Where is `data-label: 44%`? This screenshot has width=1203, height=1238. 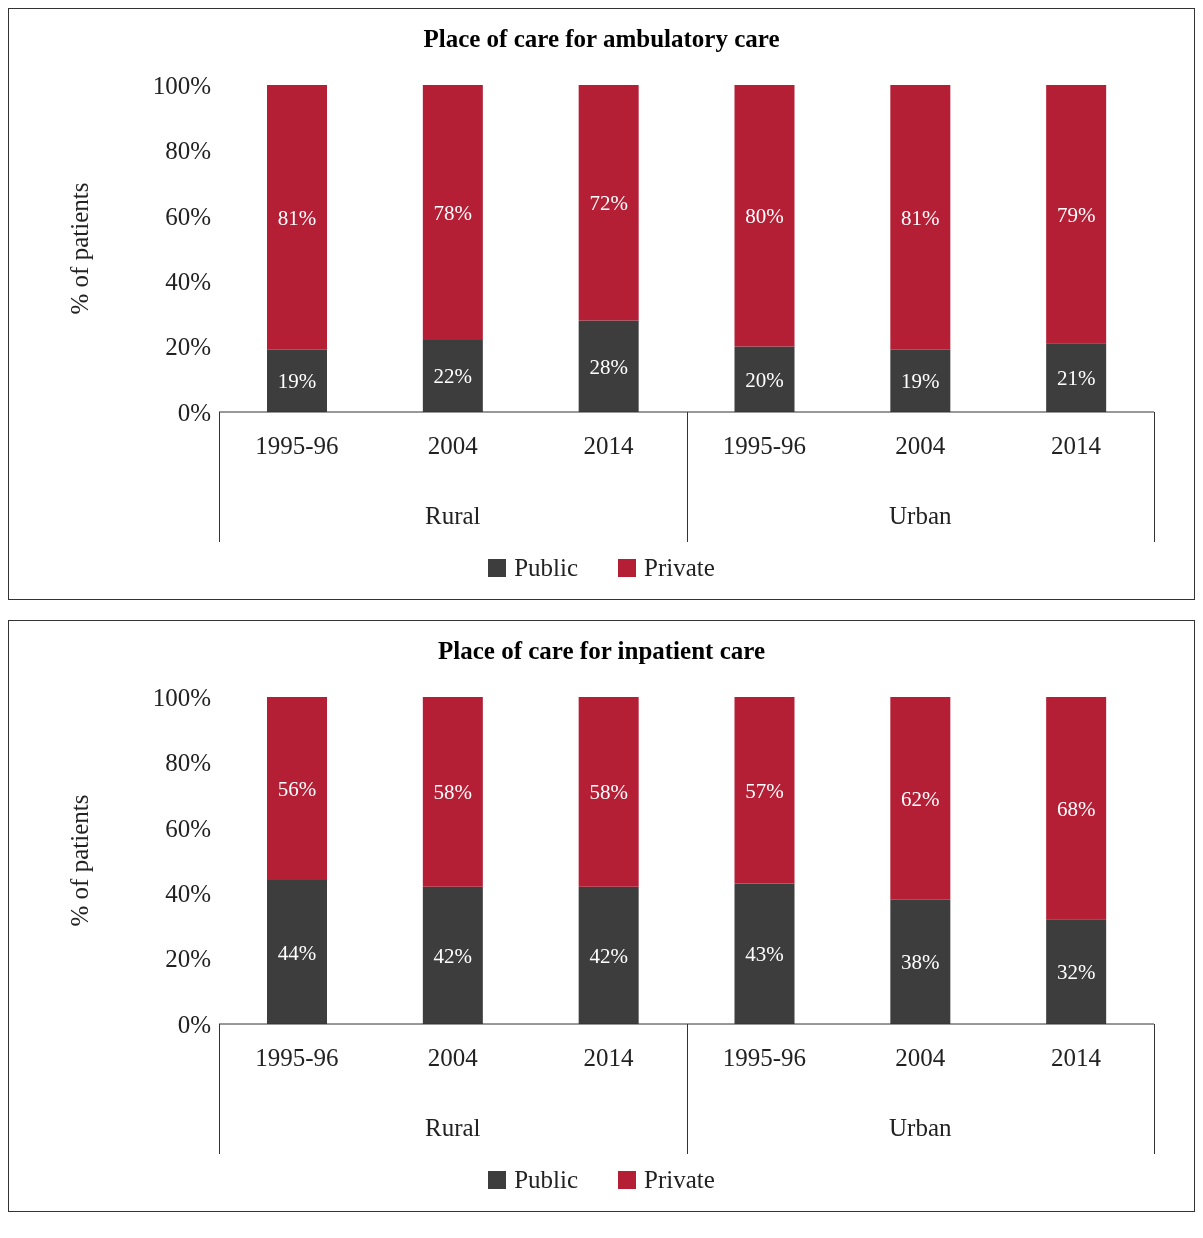 data-label: 44% is located at coordinates (297, 952).